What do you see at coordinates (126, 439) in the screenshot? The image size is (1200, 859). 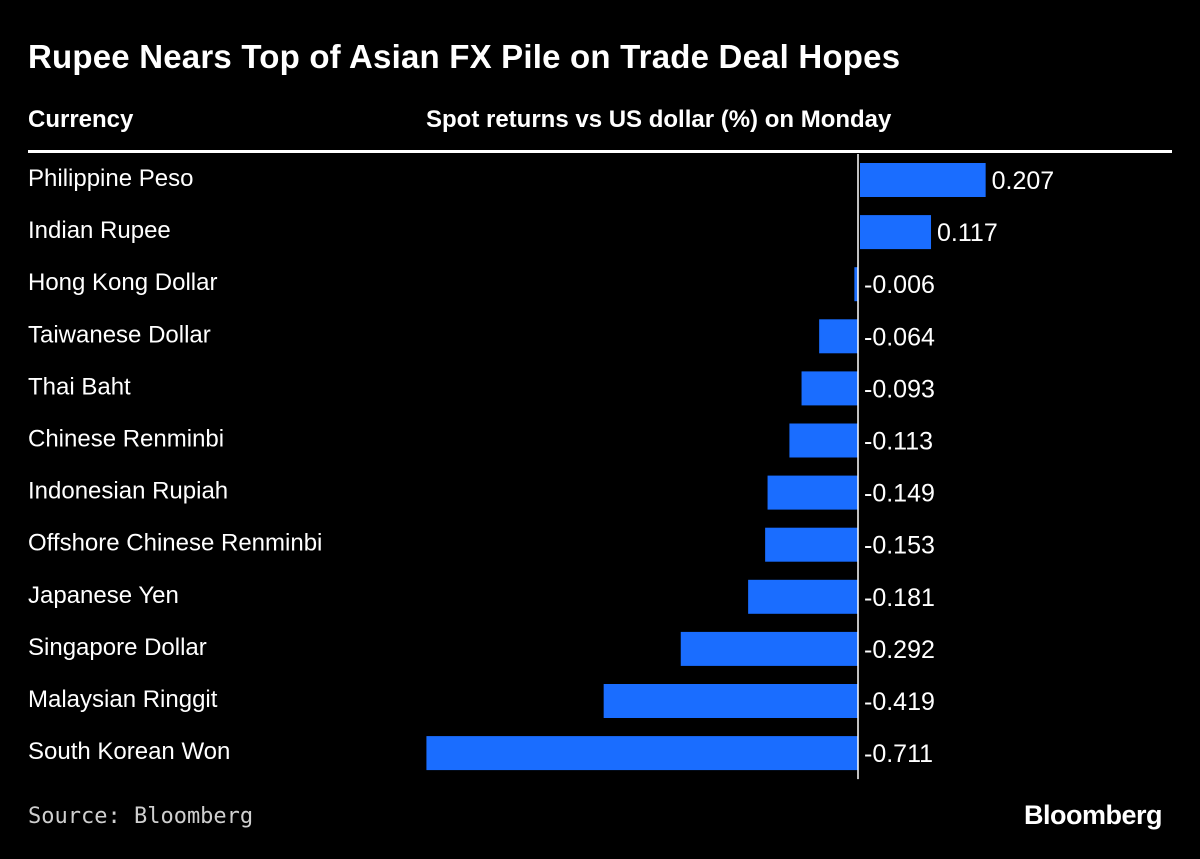 I see `category-label: Chinese Renminbi` at bounding box center [126, 439].